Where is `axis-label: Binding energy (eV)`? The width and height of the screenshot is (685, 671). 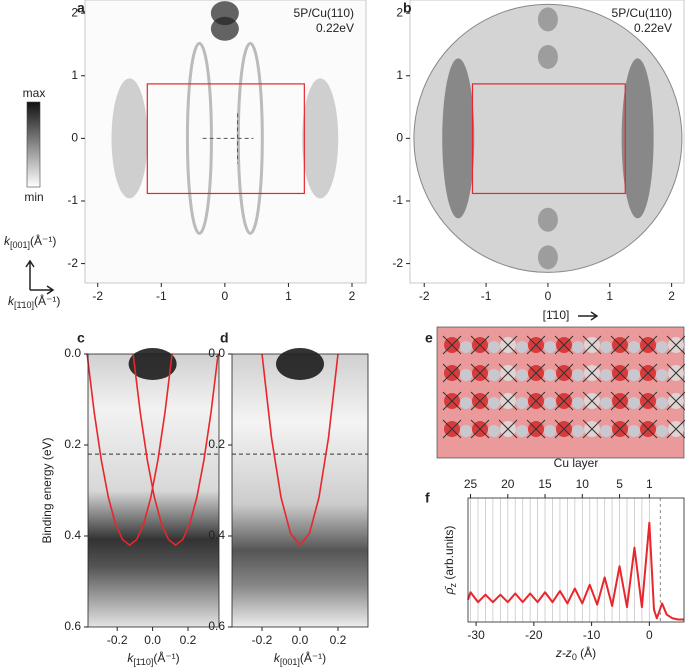
axis-label: Binding energy (eV) is located at coordinates (47, 490).